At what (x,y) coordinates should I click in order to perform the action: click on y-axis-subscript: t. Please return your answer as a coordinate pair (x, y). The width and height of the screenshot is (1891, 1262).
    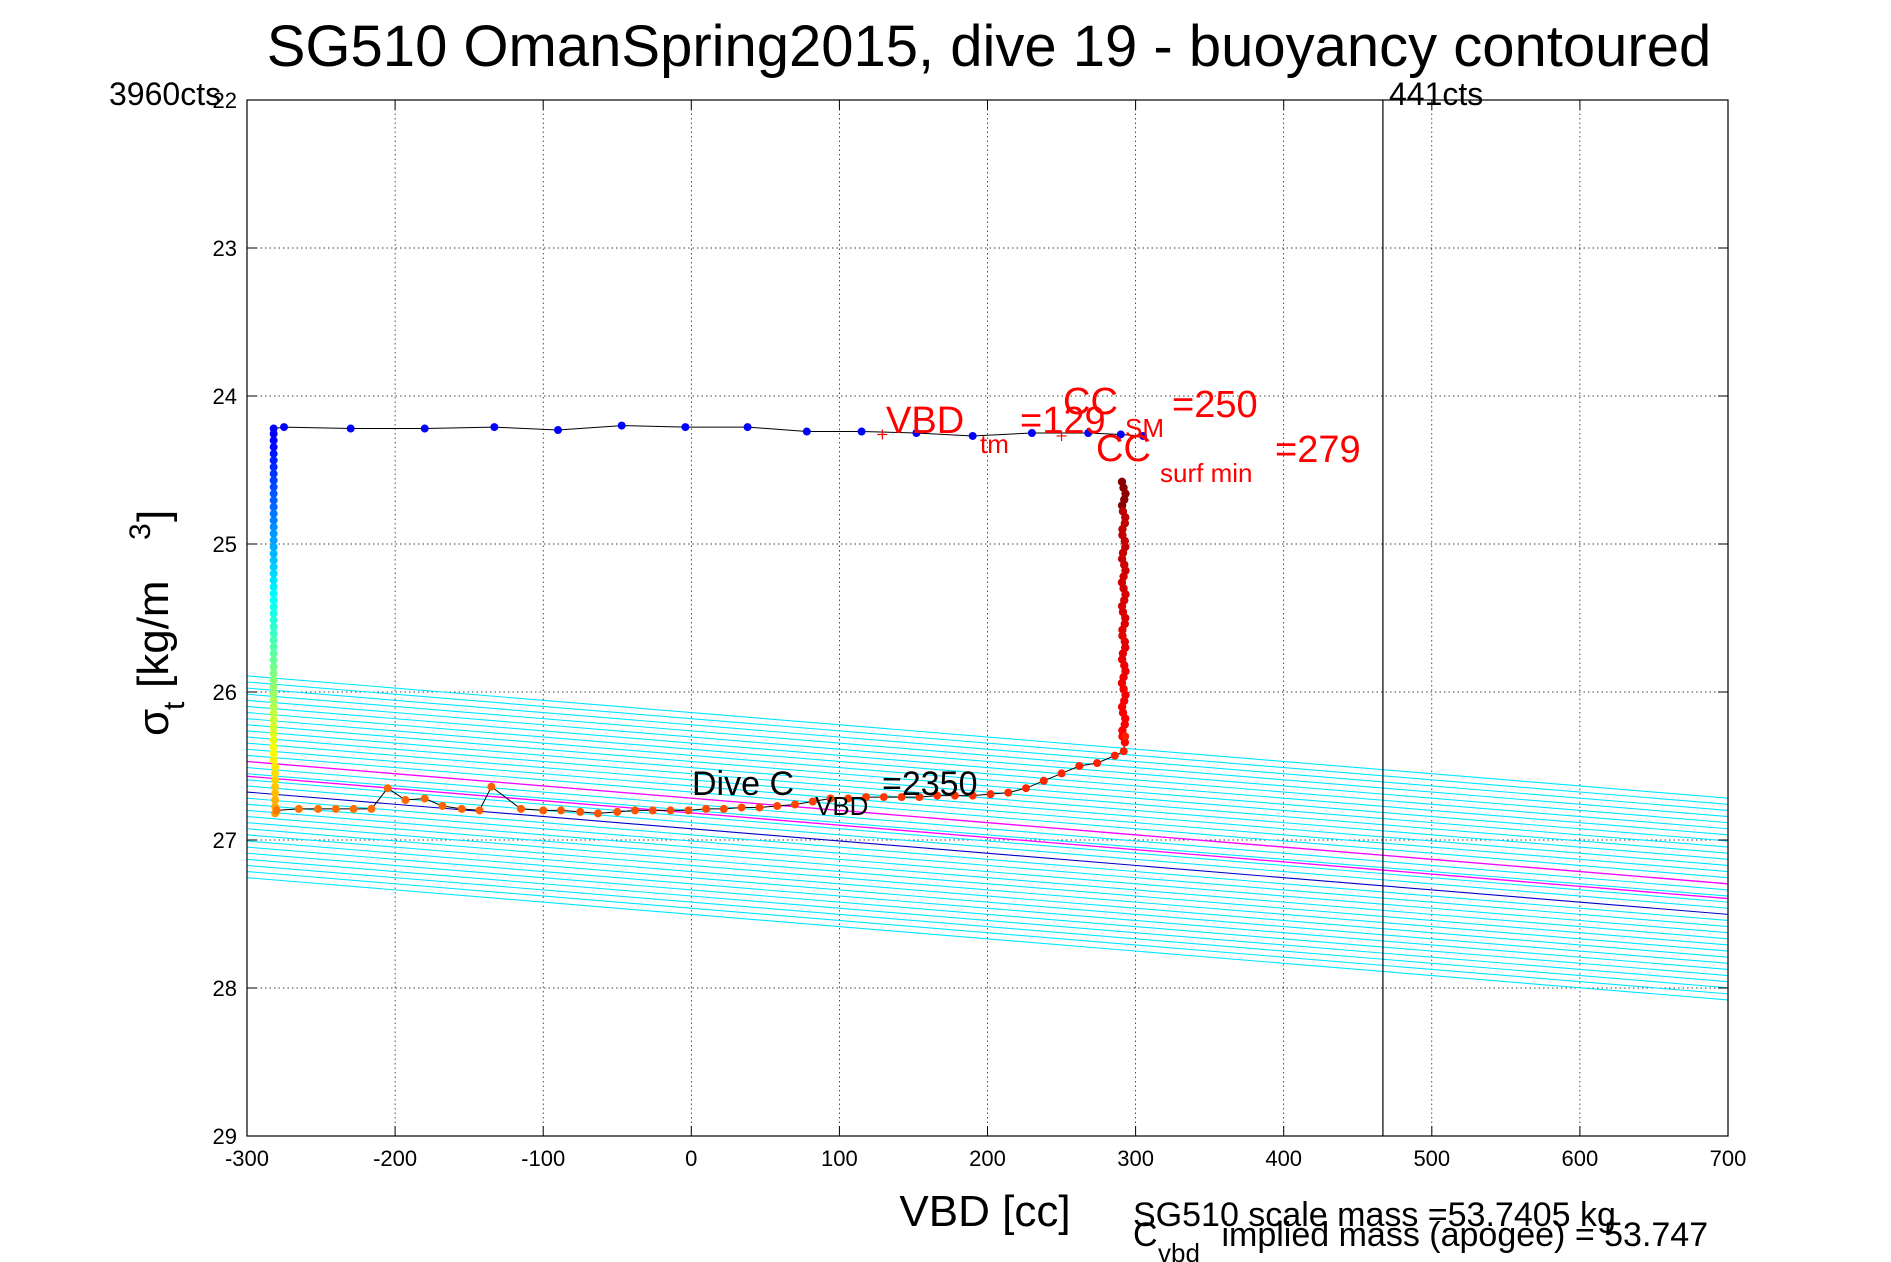
    Looking at the image, I should click on (174, 705).